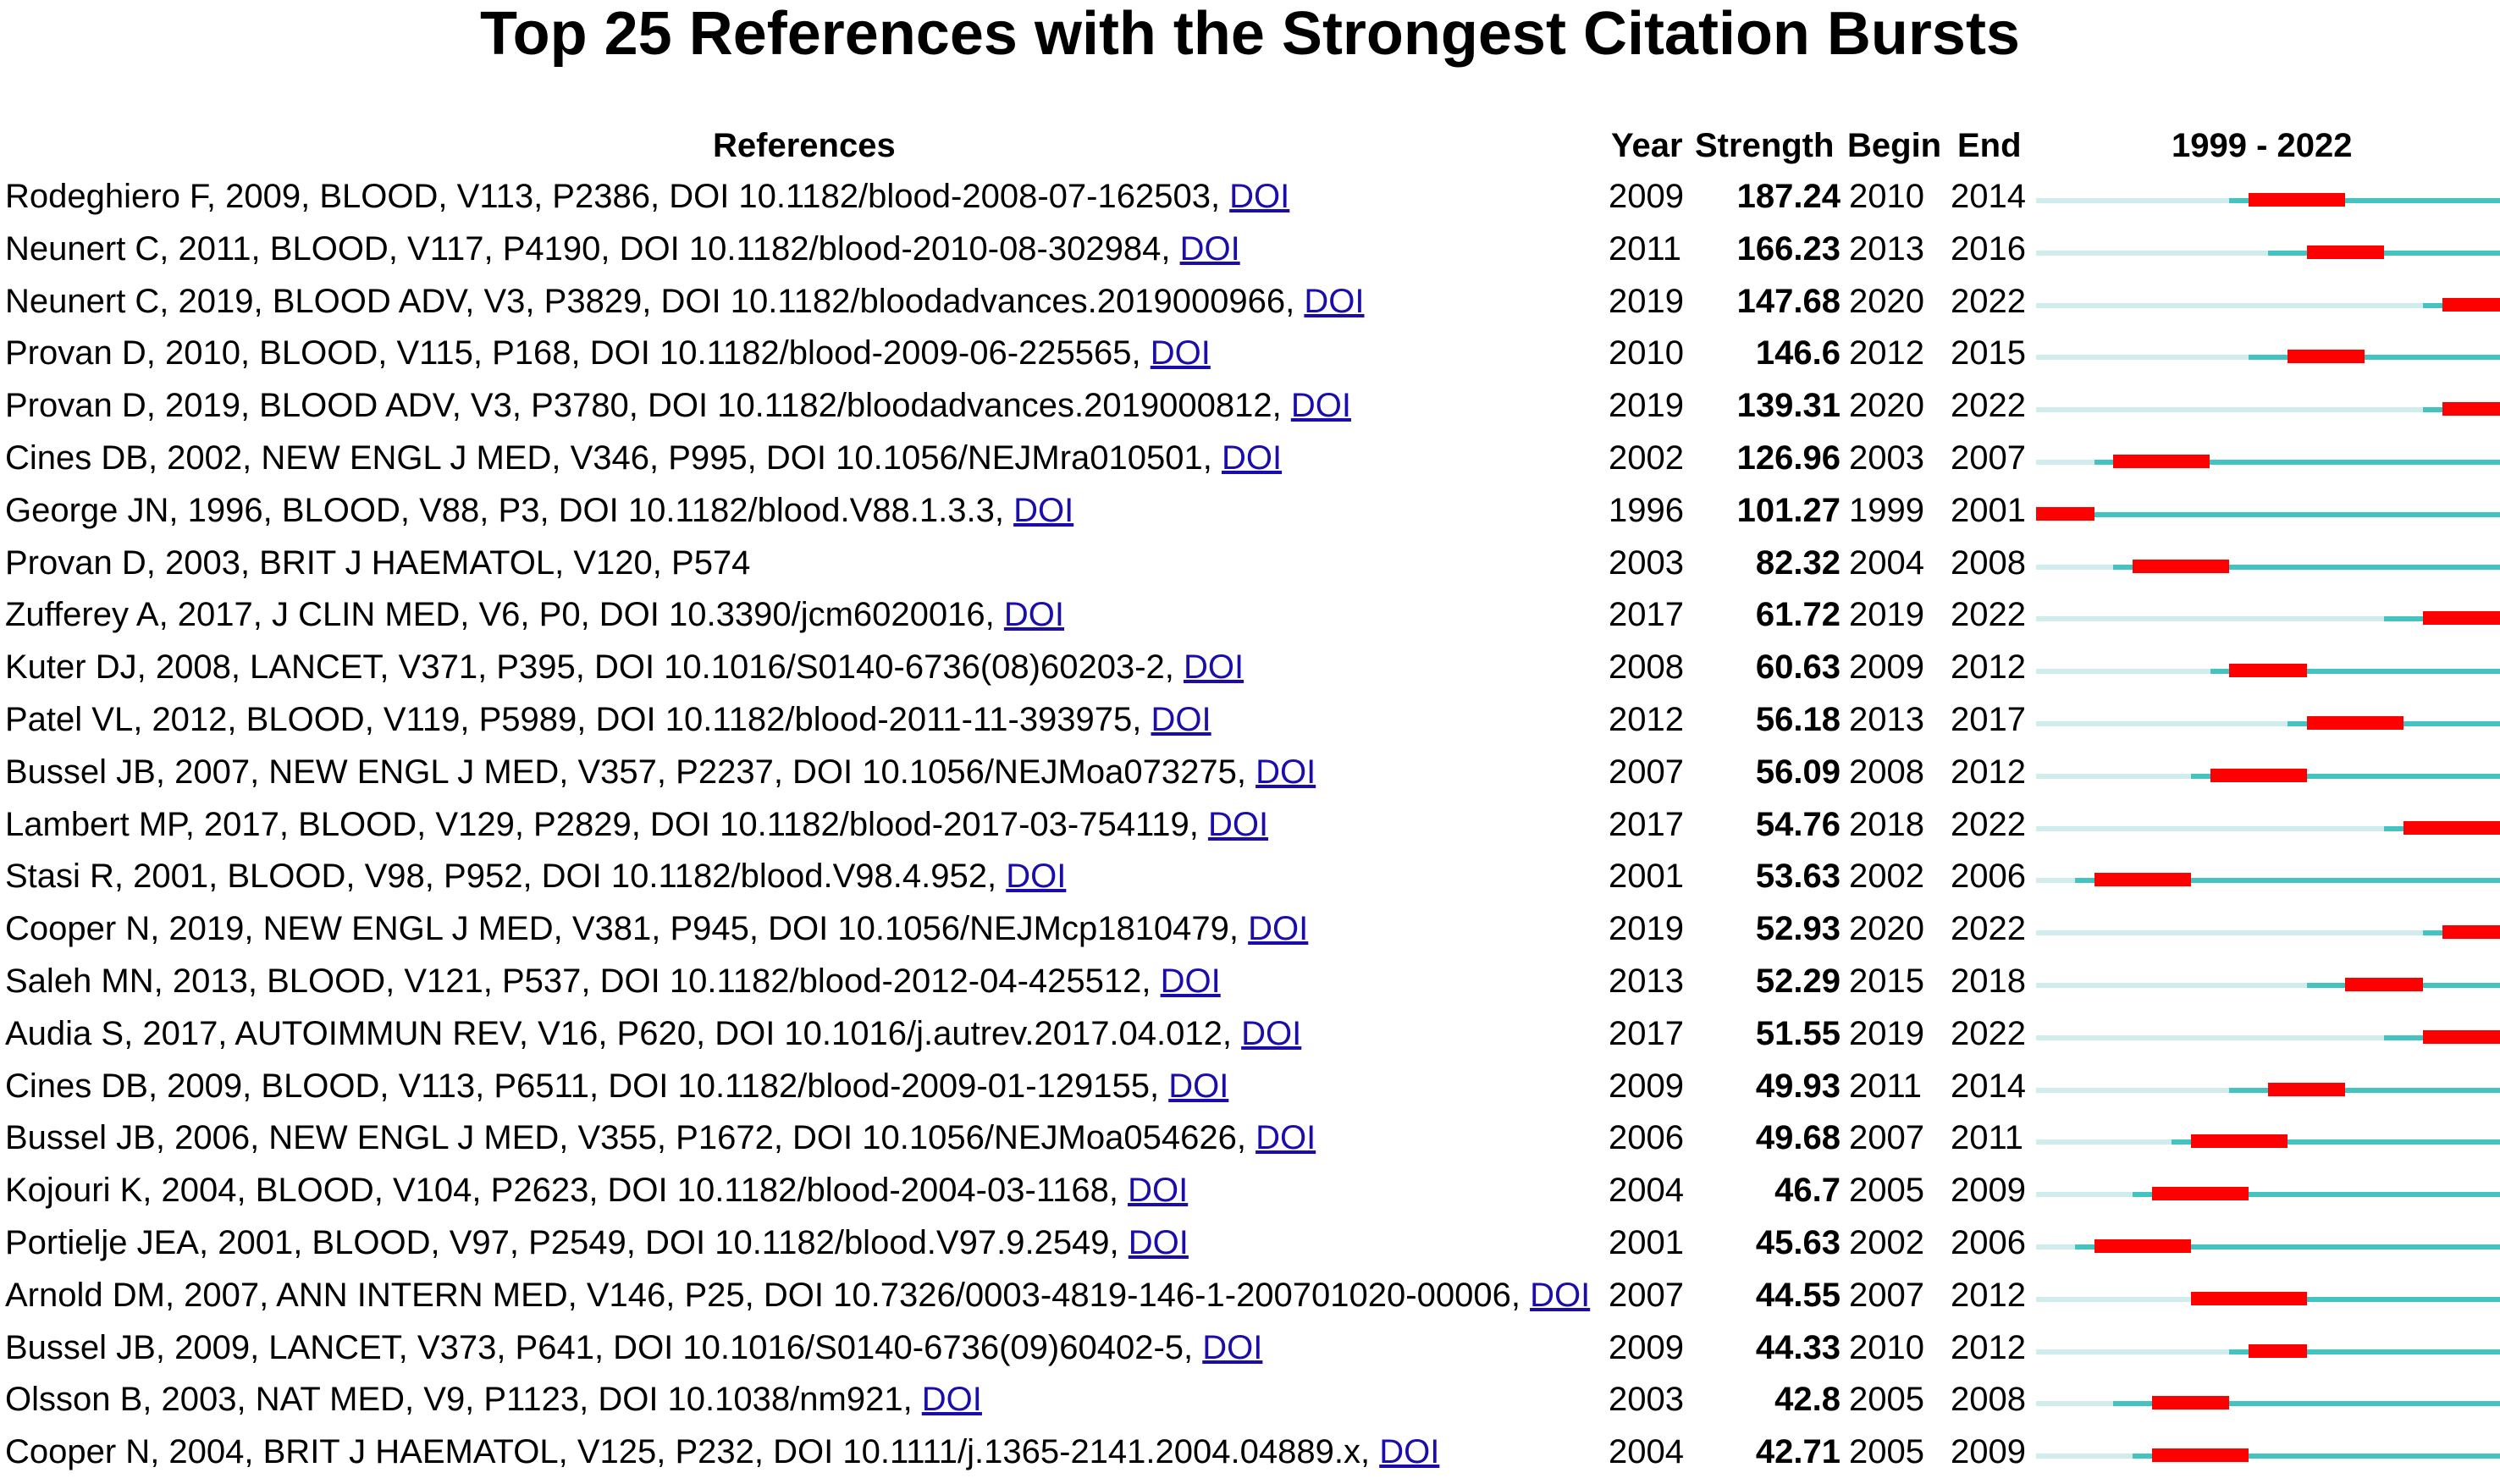 Image resolution: width=2500 pixels, height=1484 pixels. Describe the element at coordinates (1647, 981) in the screenshot. I see `year-cell: 2013` at that location.